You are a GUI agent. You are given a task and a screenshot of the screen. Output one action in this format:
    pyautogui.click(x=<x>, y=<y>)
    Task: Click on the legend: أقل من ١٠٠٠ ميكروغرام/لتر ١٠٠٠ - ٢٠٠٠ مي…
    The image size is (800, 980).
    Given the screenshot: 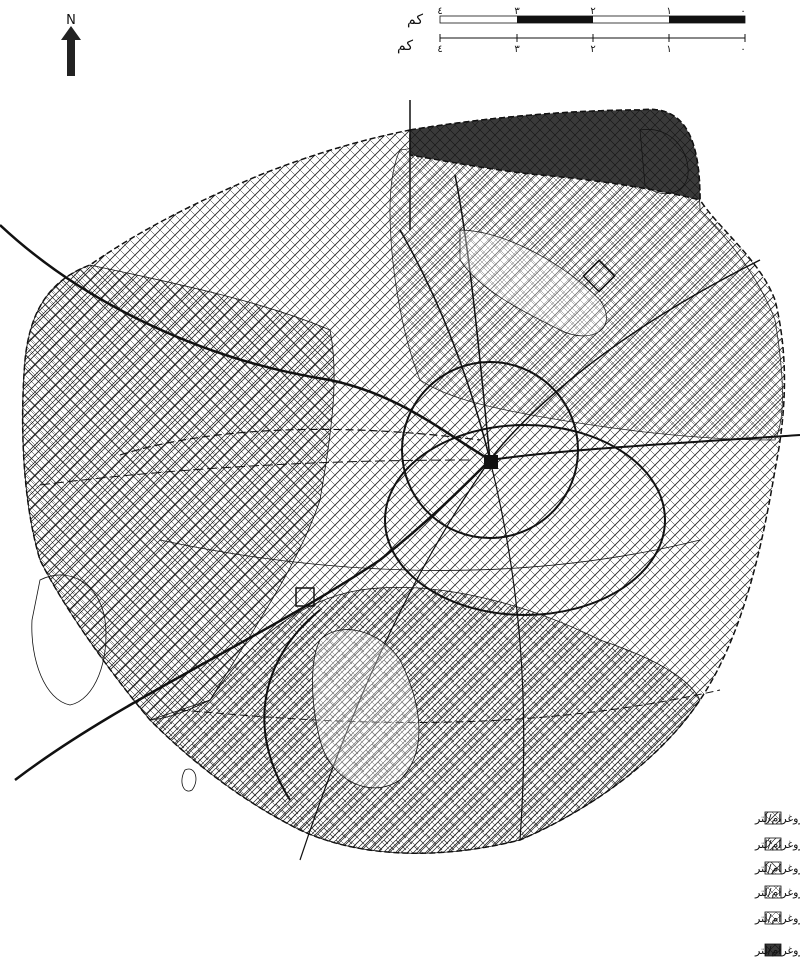 What is the action you would take?
    pyautogui.click(x=777, y=884)
    